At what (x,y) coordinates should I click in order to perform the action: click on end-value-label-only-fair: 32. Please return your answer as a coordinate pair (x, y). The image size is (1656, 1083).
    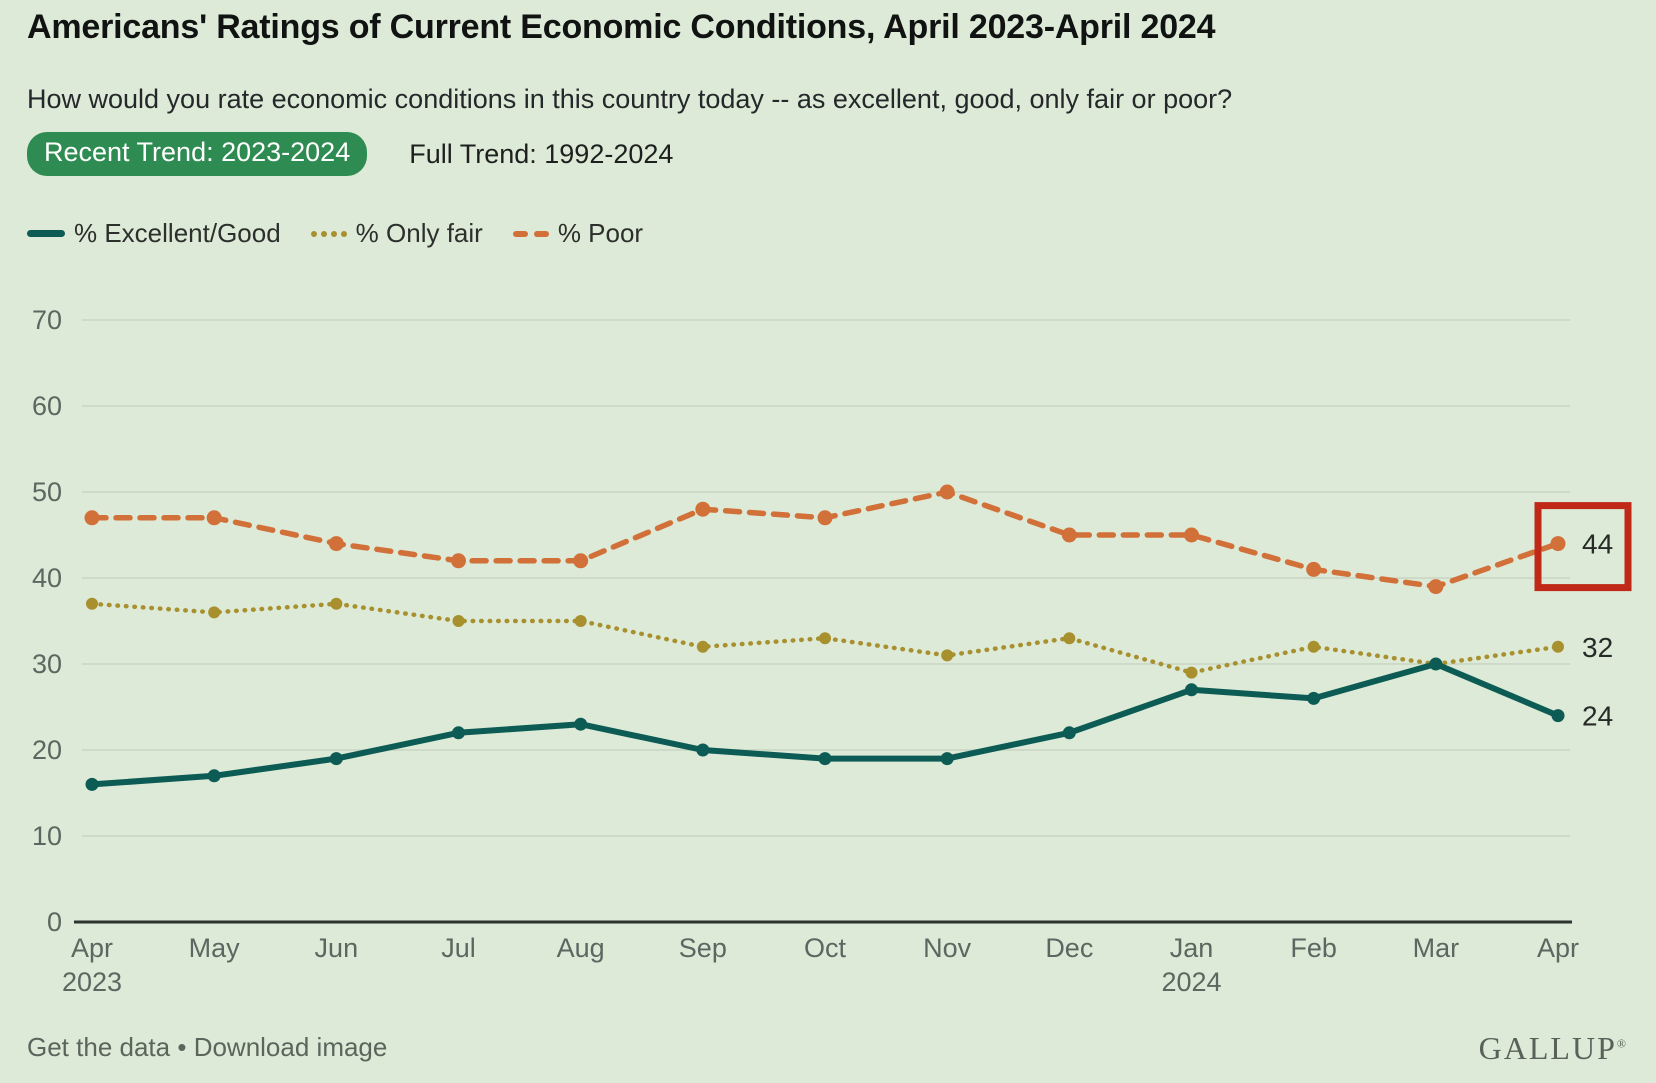
    Looking at the image, I should click on (1597, 647).